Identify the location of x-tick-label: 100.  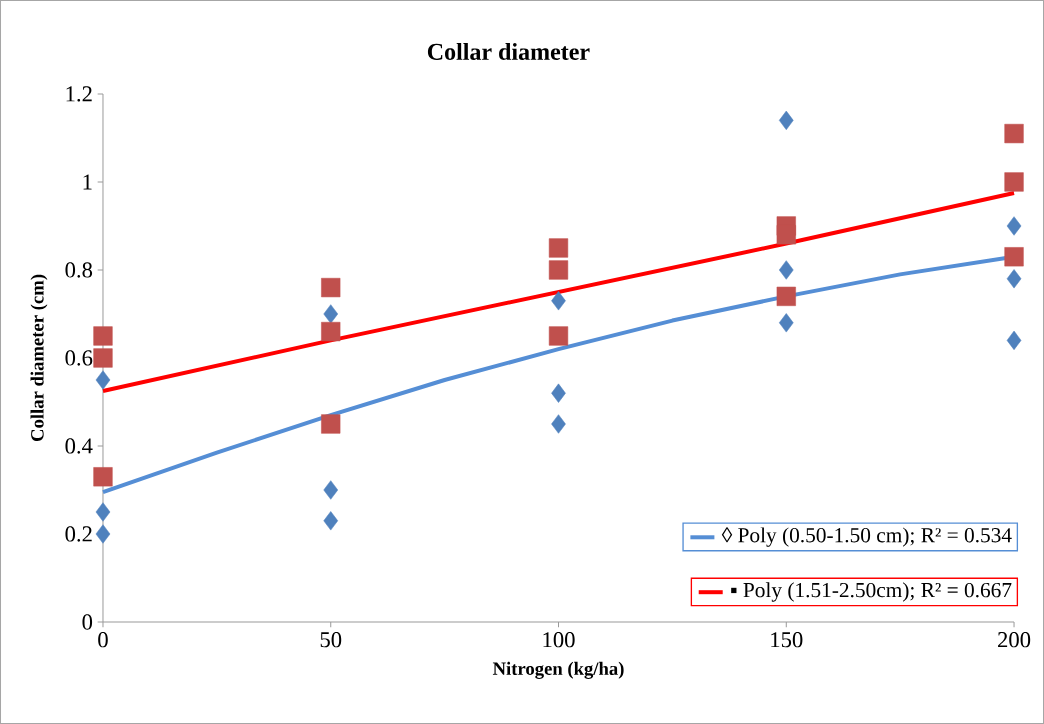
(559, 640).